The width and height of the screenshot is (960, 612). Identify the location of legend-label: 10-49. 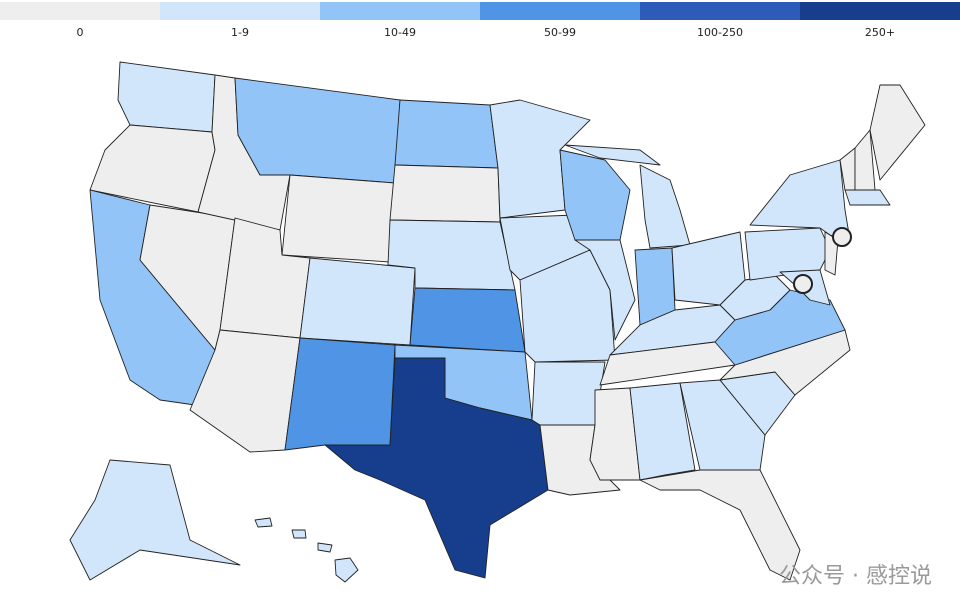
(400, 32).